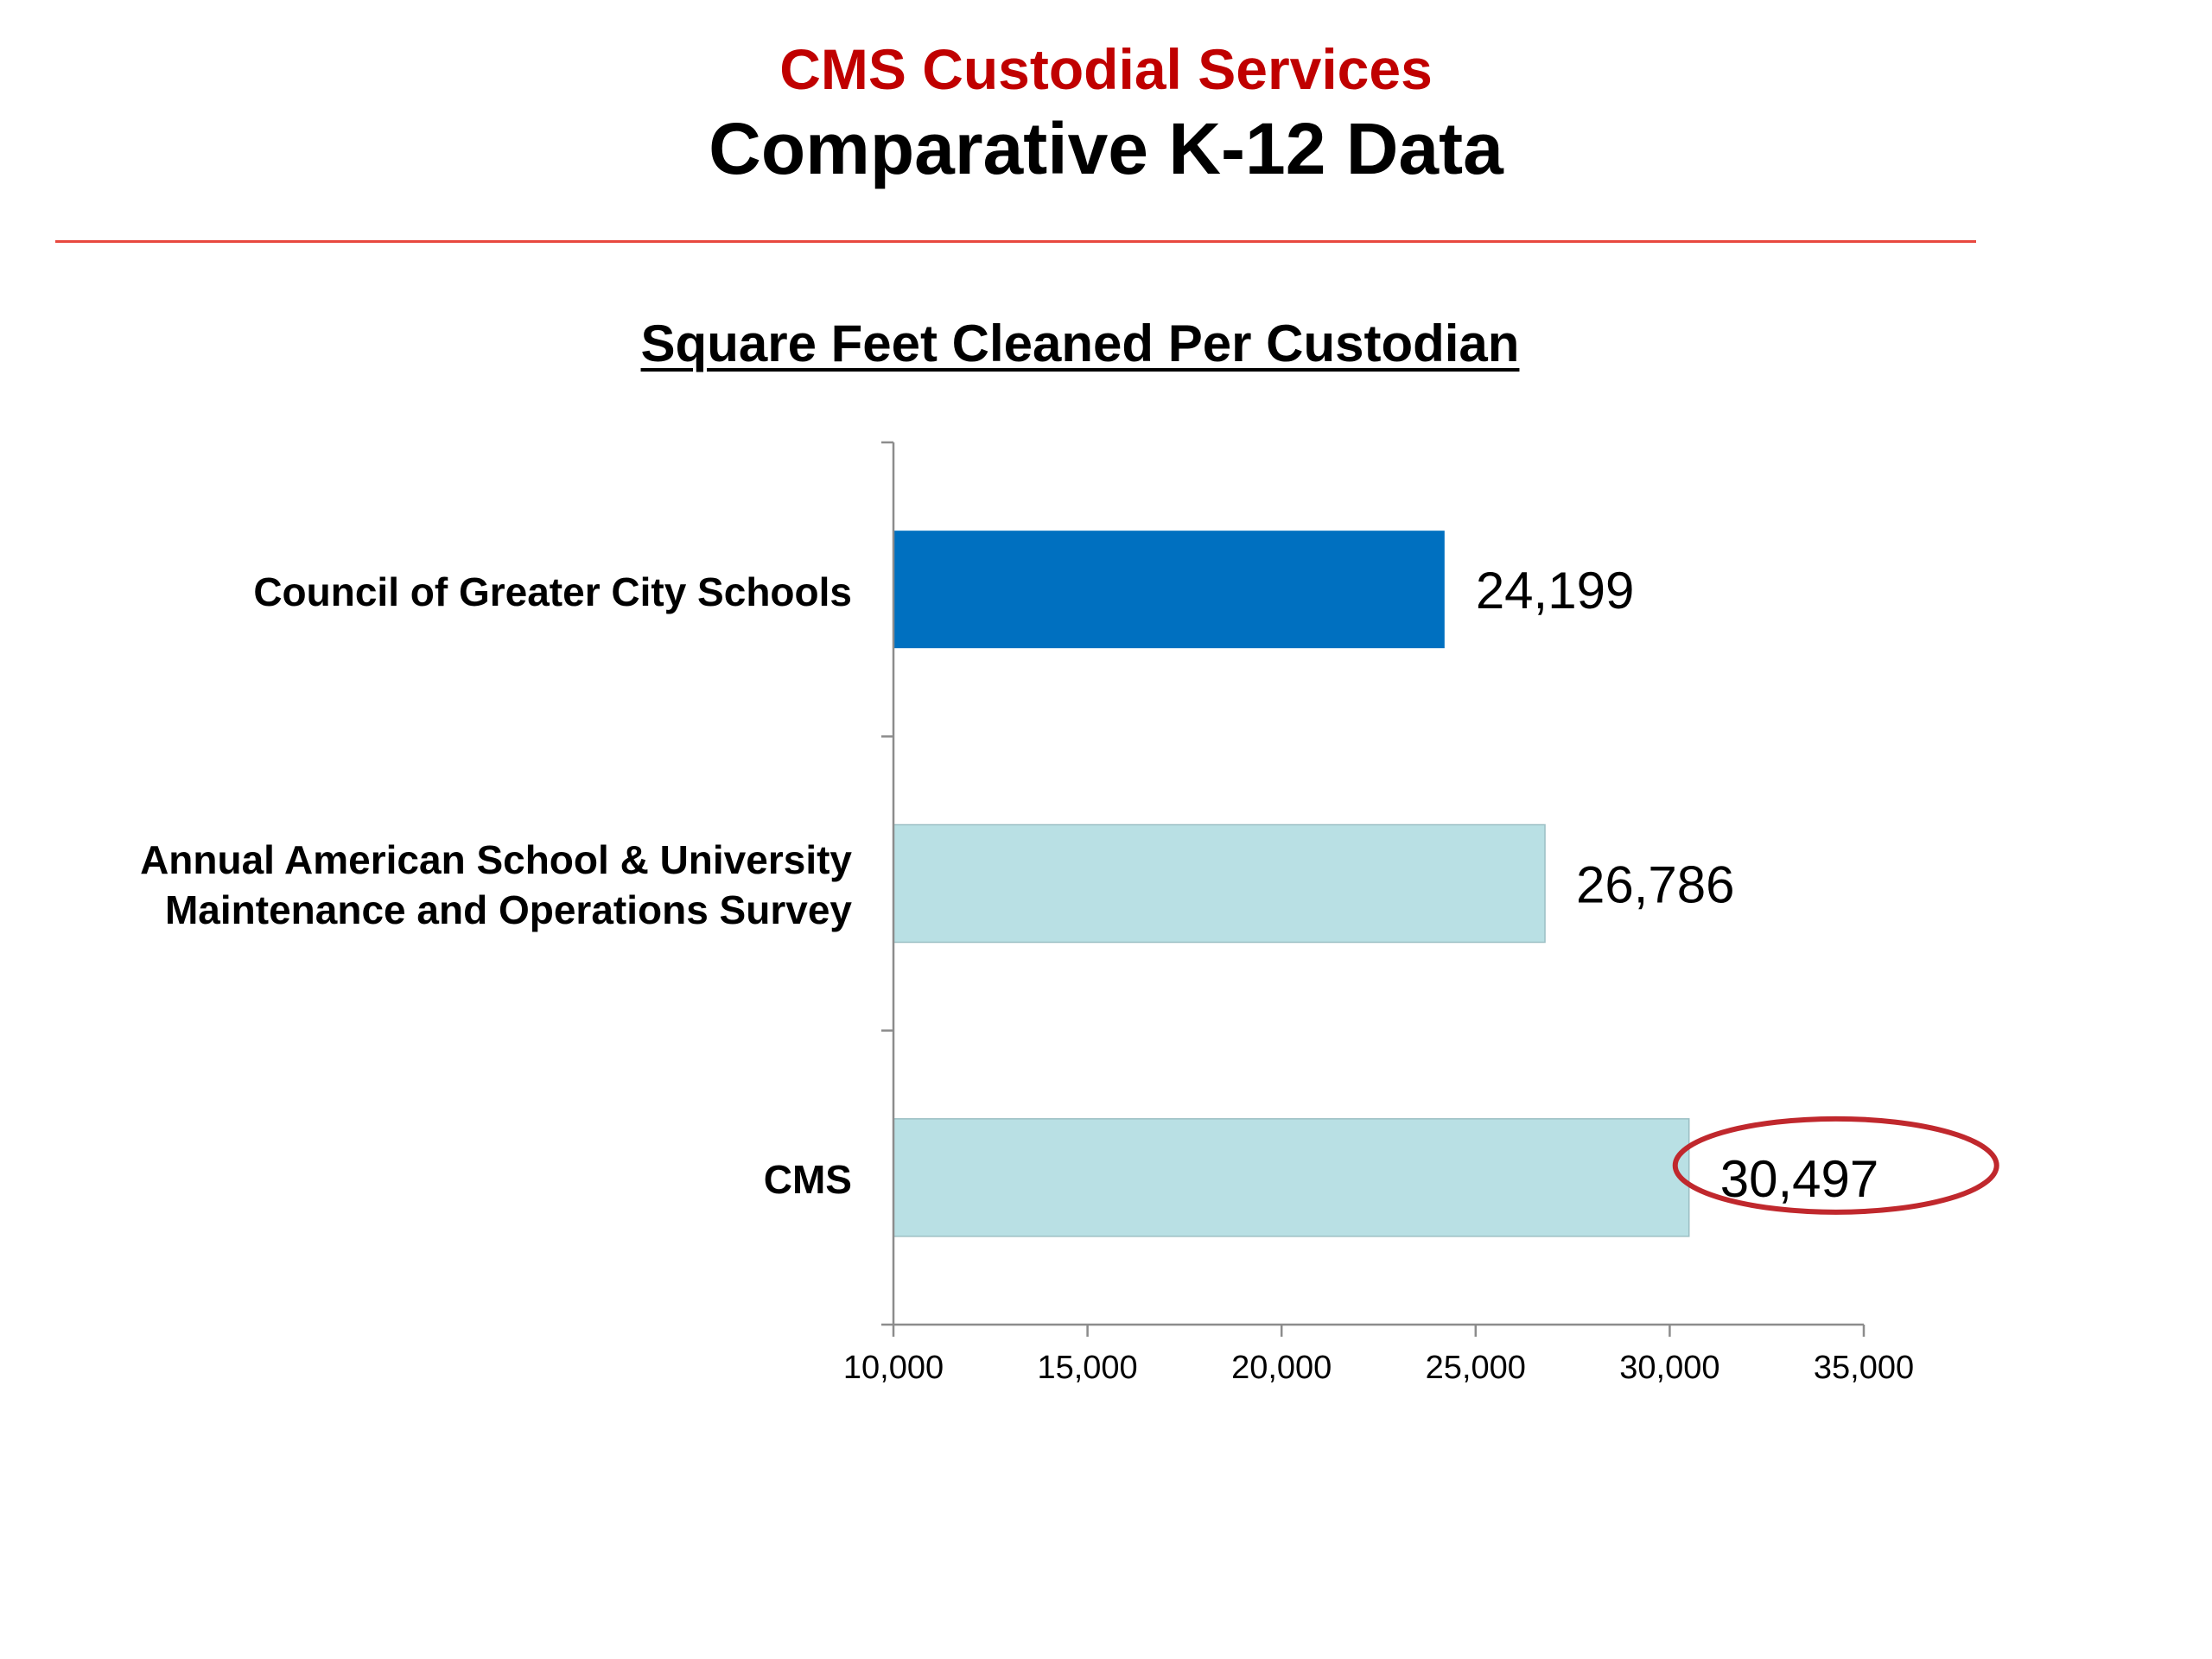 This screenshot has width=2212, height=1659. What do you see at coordinates (1669, 1368) in the screenshot?
I see `x-tick-label: 30,000` at bounding box center [1669, 1368].